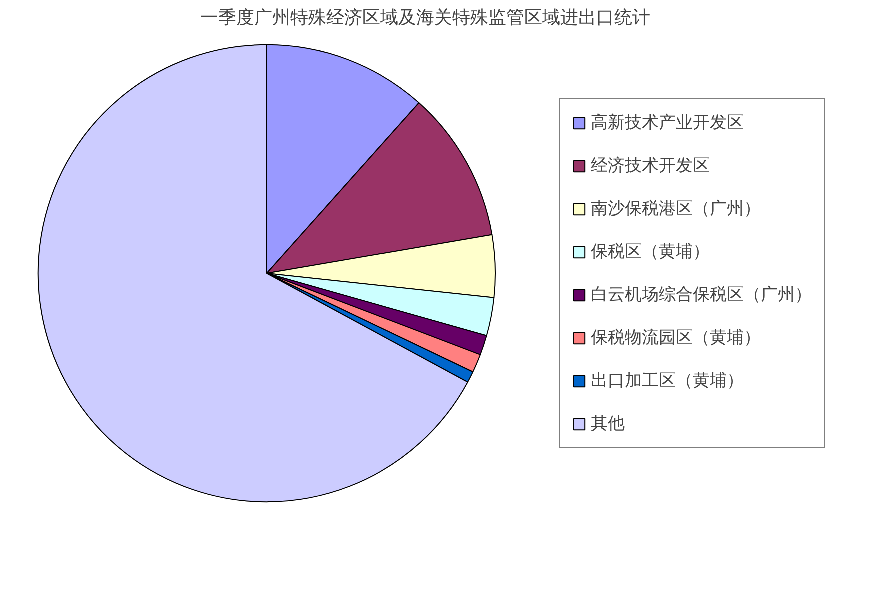  Describe the element at coordinates (667, 381) in the screenshot. I see `legend-label: 出口加工区（黄埔）` at that location.